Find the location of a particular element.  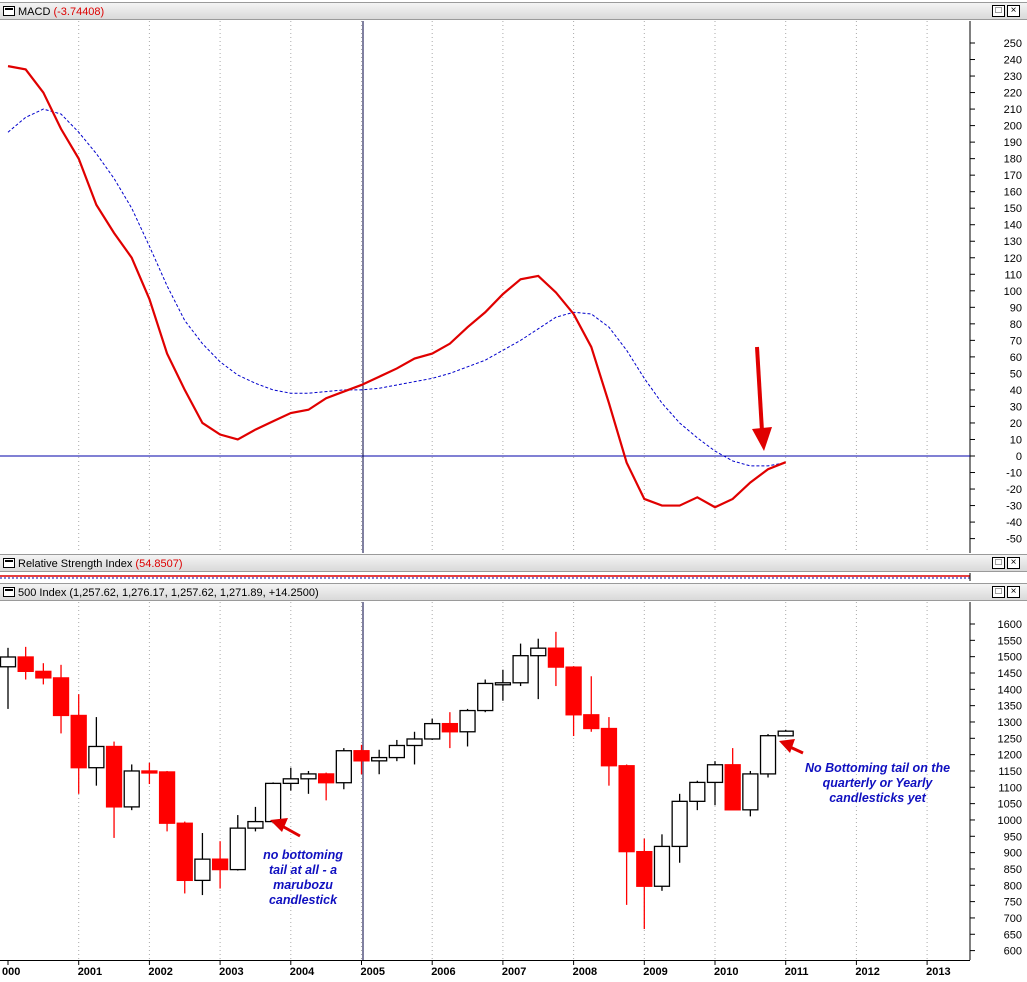

y-tick-label: 140 is located at coordinates (1013, 226).